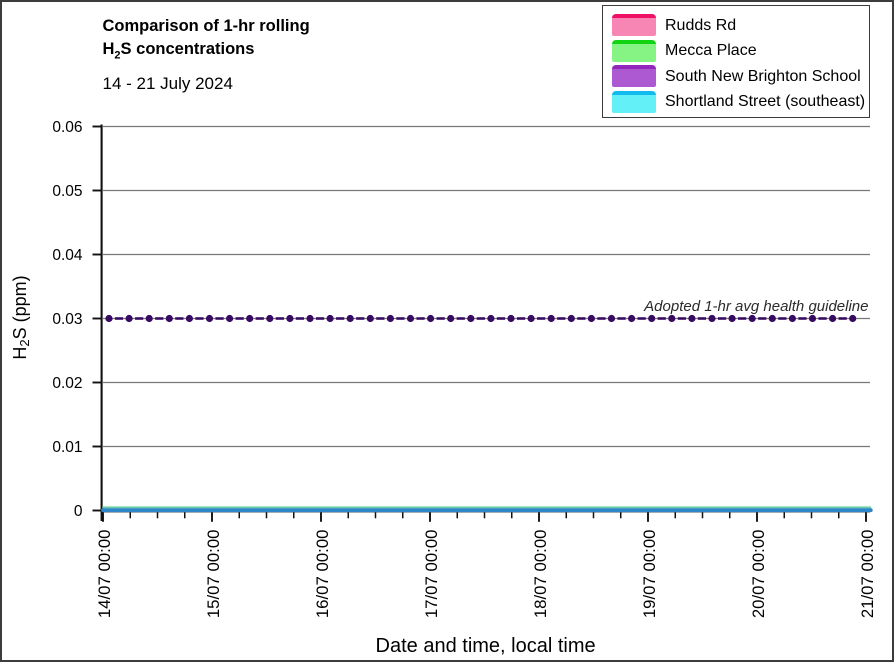 Image resolution: width=894 pixels, height=662 pixels. Describe the element at coordinates (649, 574) in the screenshot. I see `svg-text: 19/07 00:00` at that location.